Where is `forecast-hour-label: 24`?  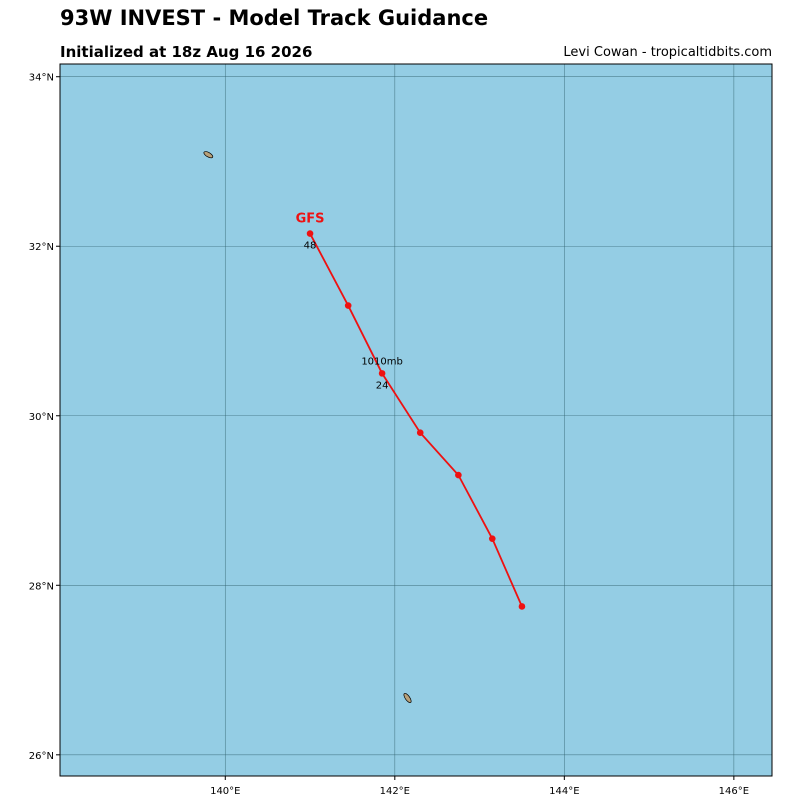 forecast-hour-label: 24 is located at coordinates (382, 385).